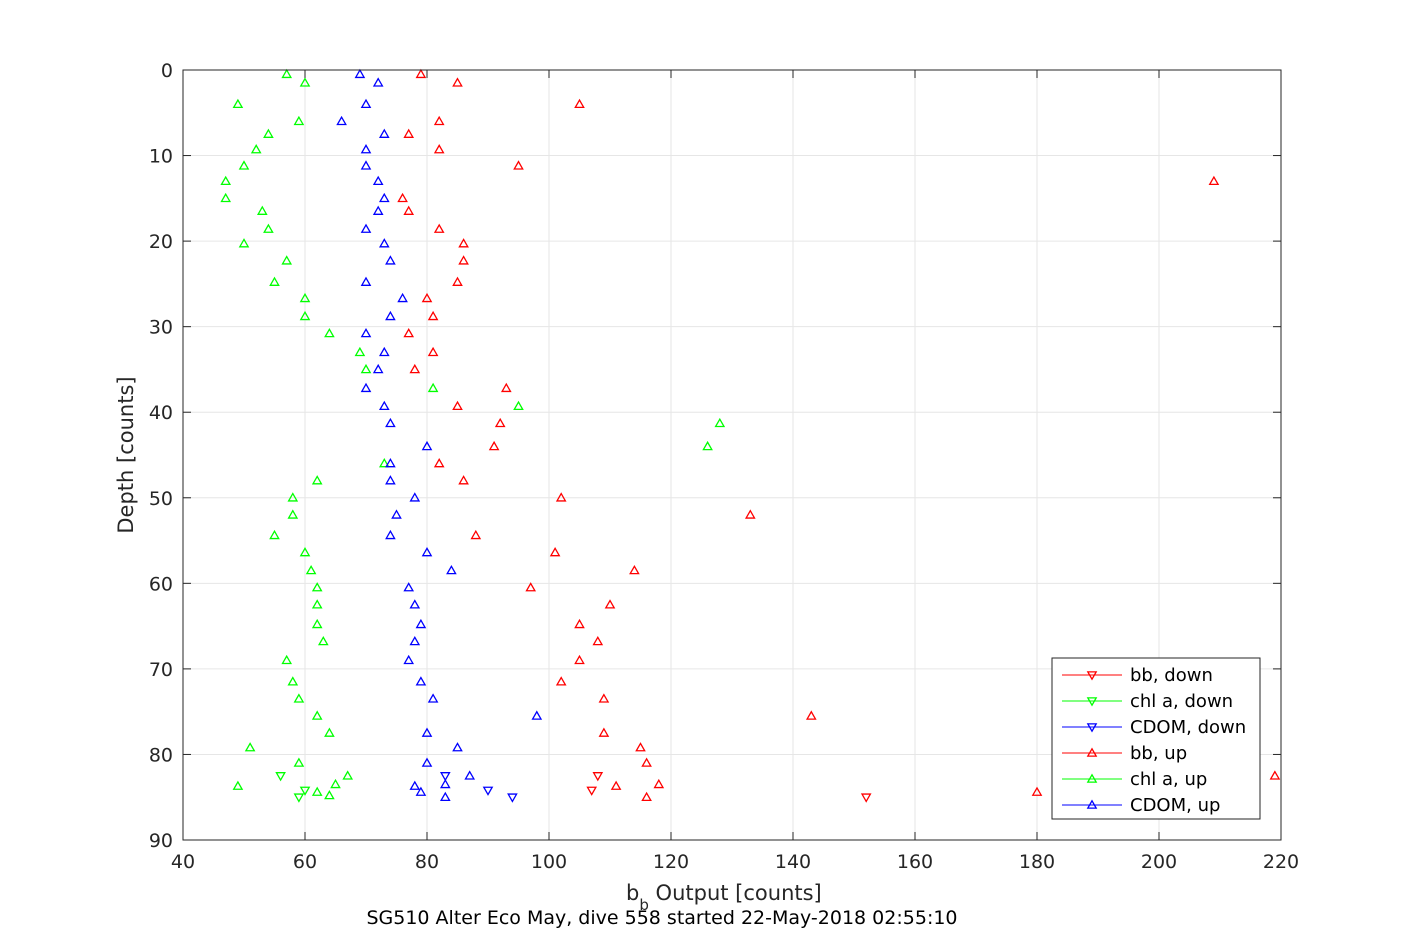 The image size is (1417, 945). What do you see at coordinates (644, 905) in the screenshot?
I see `x-axis-title-subscript: b` at bounding box center [644, 905].